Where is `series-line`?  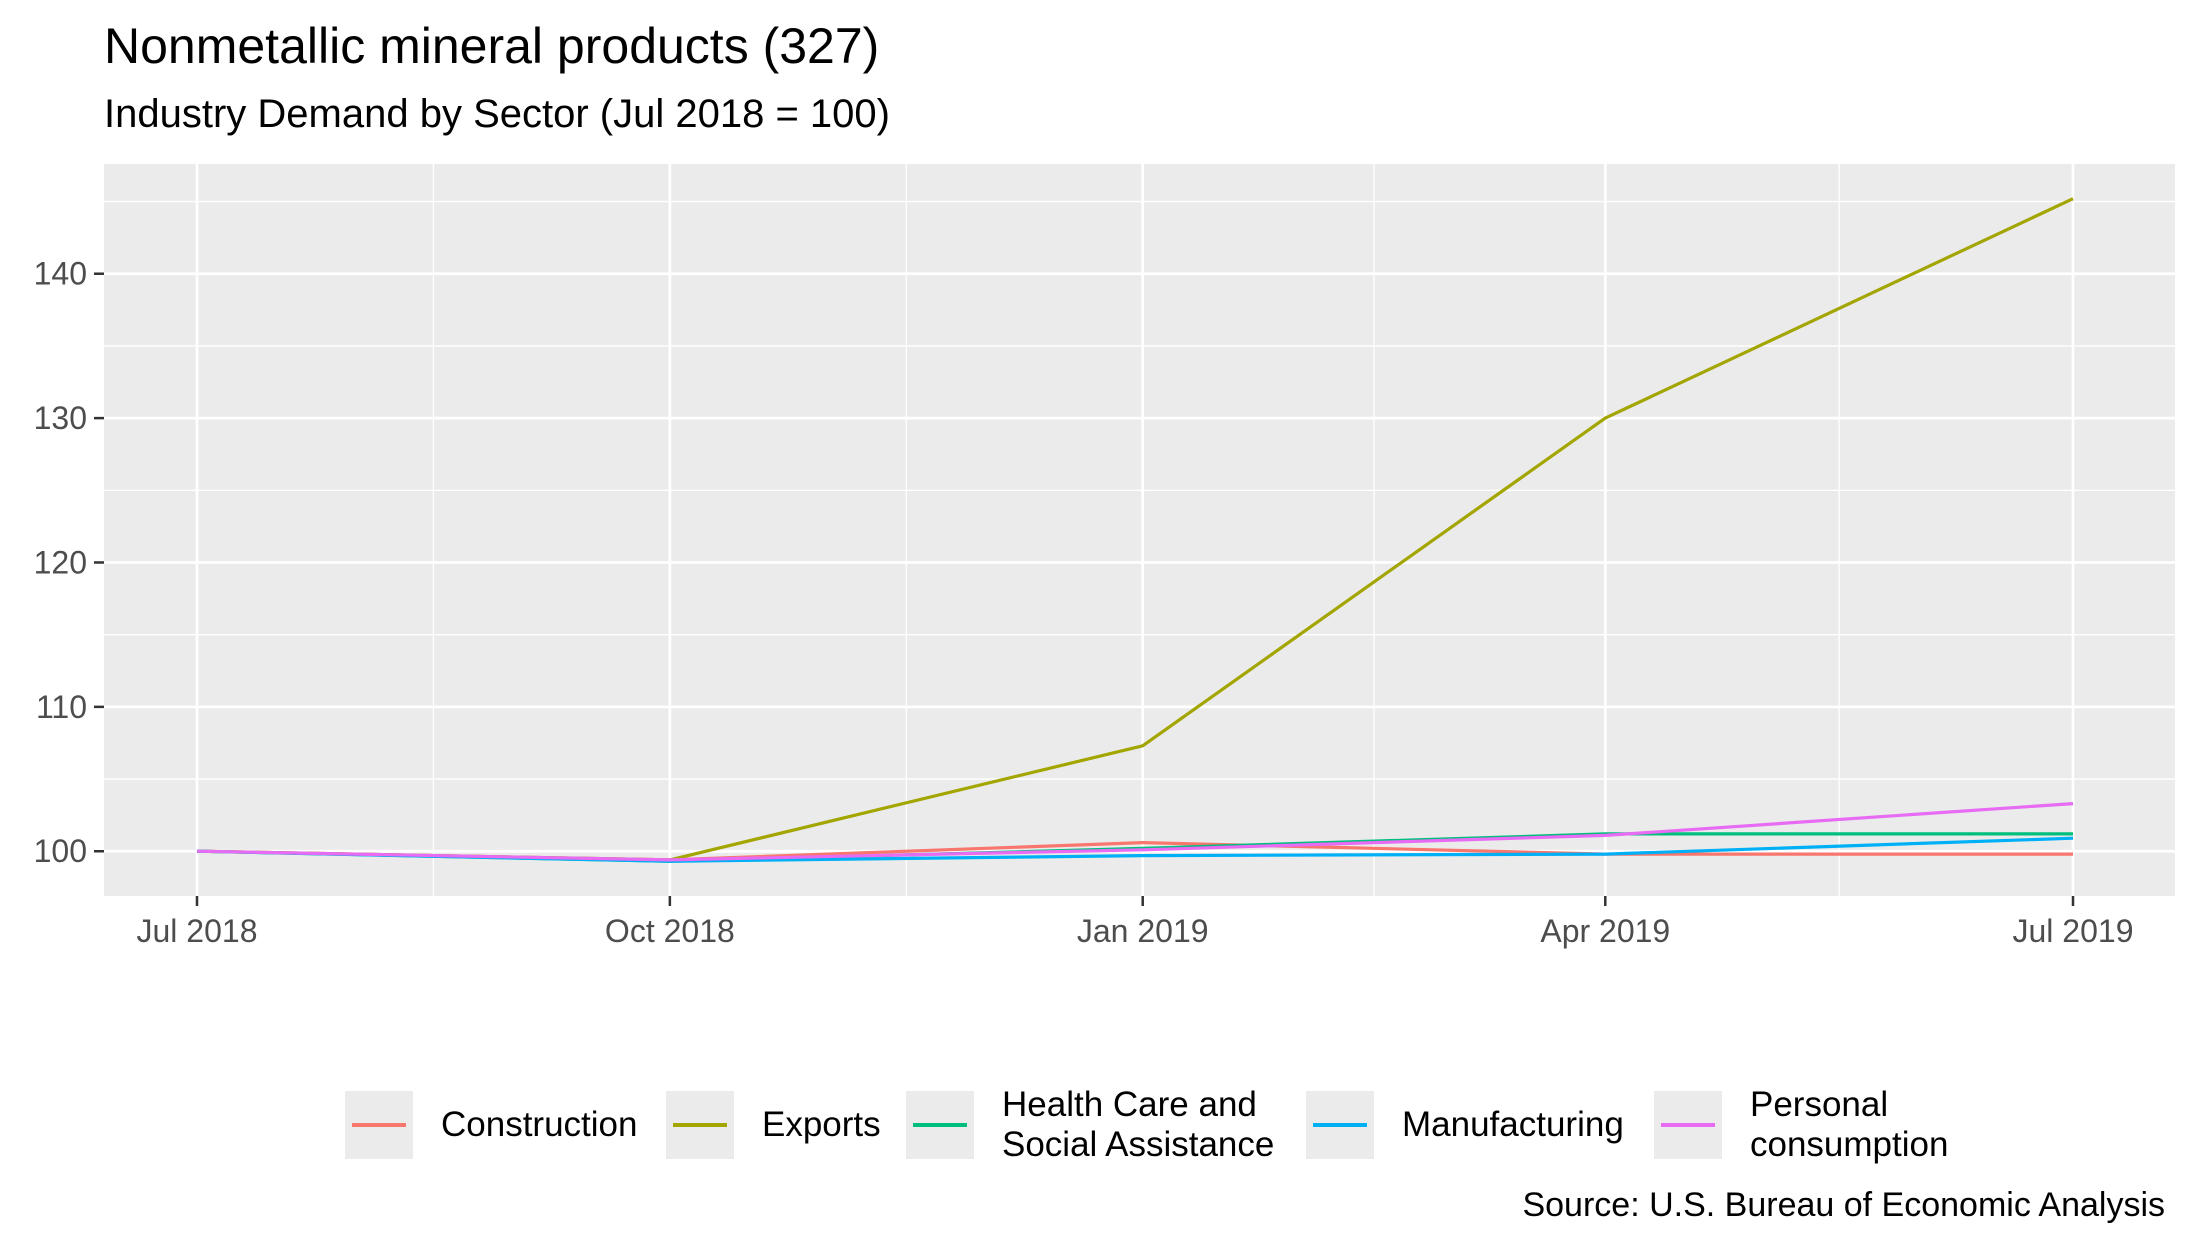
series-line is located at coordinates (1135, 832).